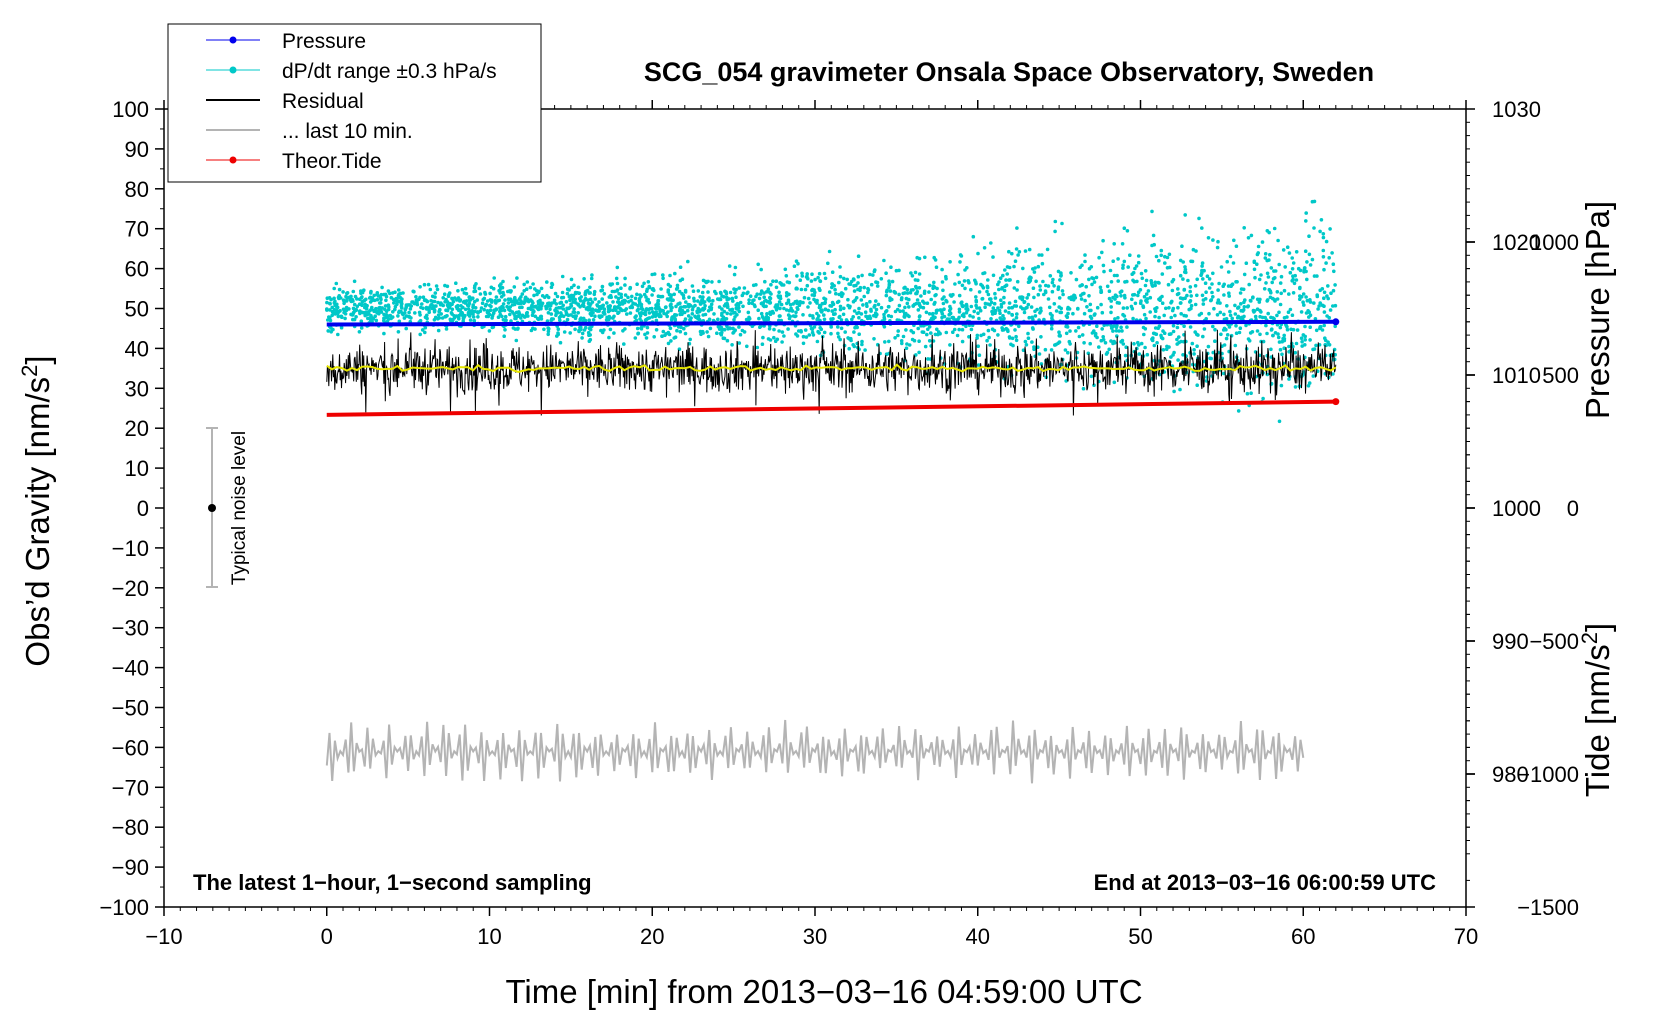 The height and width of the screenshot is (1020, 1660). I want to click on y-tick-label: −30, so click(130, 628).